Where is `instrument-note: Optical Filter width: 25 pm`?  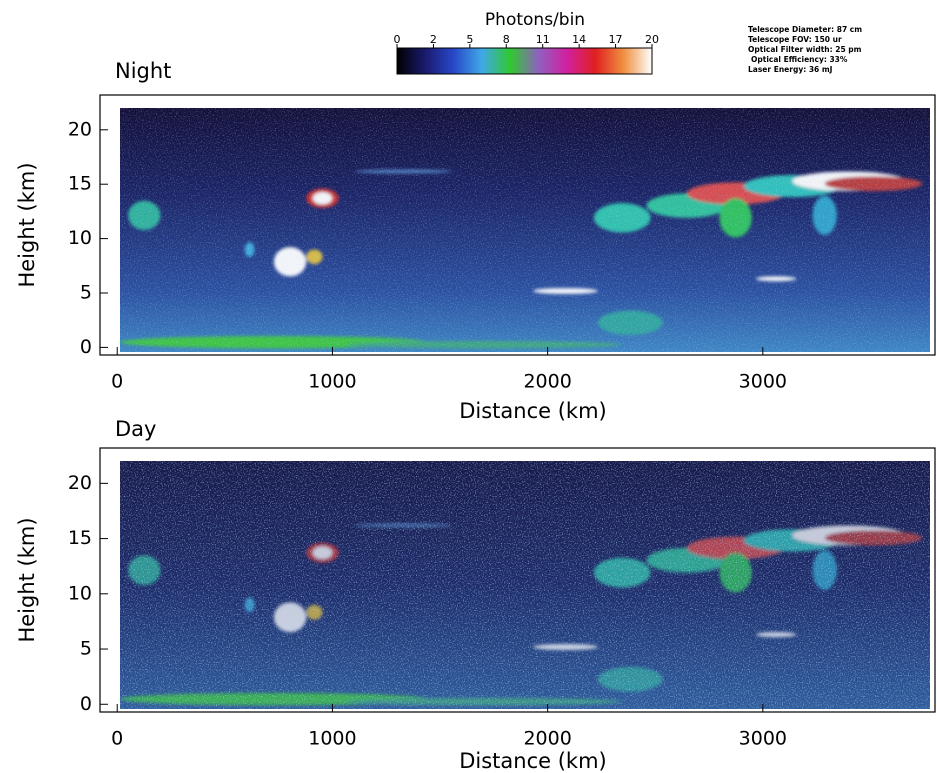 instrument-note: Optical Filter width: 25 pm is located at coordinates (805, 49).